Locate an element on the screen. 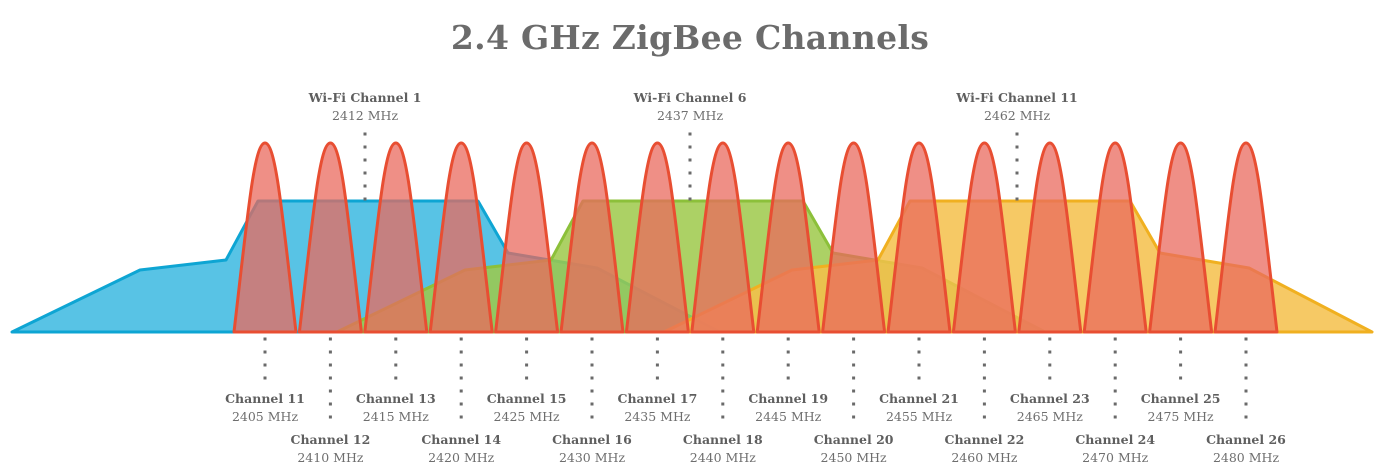 This screenshot has height=470, width=1380. zigbee-channel-label-name: Channel 11 is located at coordinates (265, 398).